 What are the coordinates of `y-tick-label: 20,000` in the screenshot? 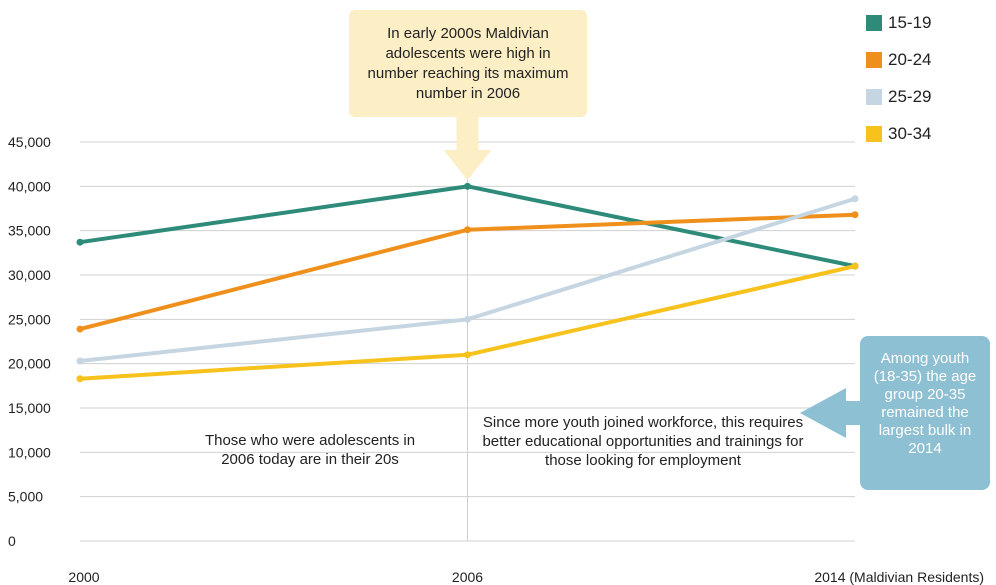 It's located at (29, 364).